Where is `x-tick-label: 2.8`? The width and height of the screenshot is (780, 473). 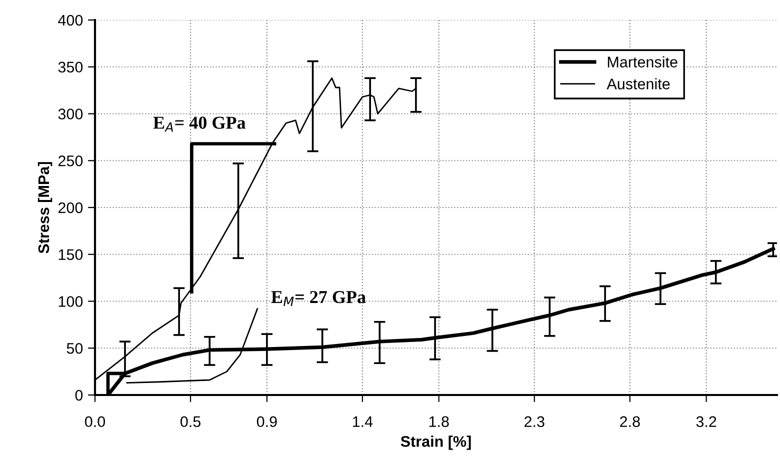
x-tick-label: 2.8 is located at coordinates (630, 422).